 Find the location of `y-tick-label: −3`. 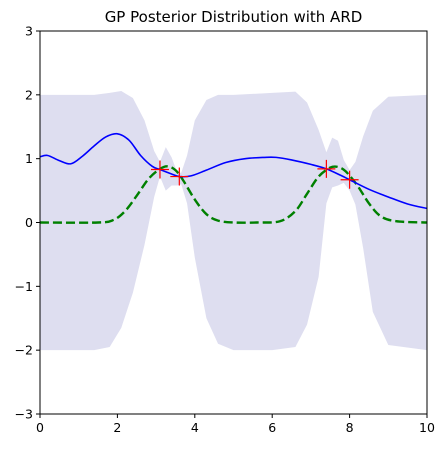

y-tick-label: −3 is located at coordinates (24, 414).